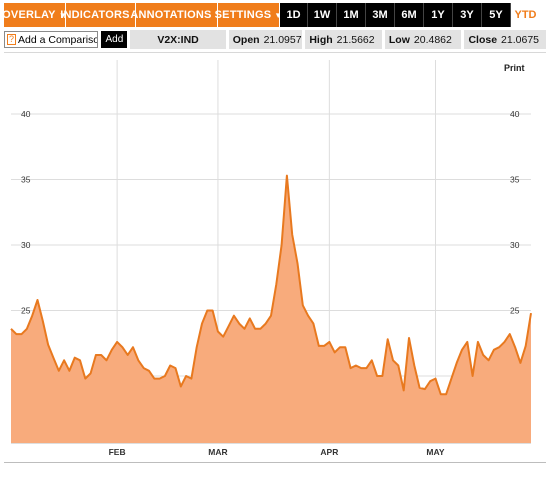 This screenshot has width=550, height=492. Describe the element at coordinates (243, 15) in the screenshot. I see `menu-label: SETTINGS` at that location.